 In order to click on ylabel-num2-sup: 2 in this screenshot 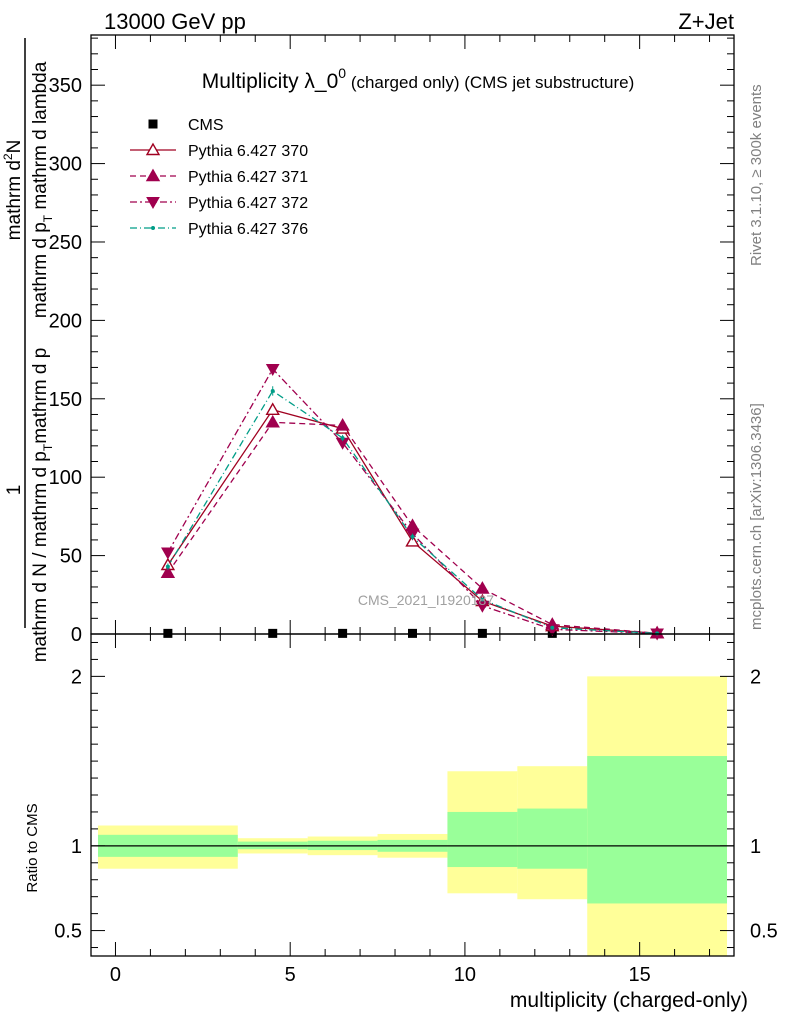, I will do `click(8, 156)`.